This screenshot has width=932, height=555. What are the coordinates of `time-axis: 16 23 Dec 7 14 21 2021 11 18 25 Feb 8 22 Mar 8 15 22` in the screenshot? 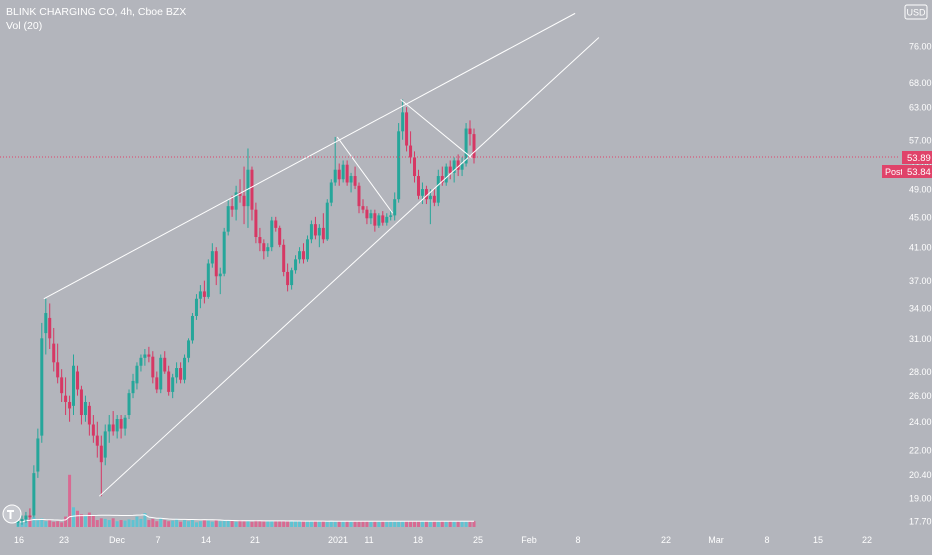 It's located at (443, 540).